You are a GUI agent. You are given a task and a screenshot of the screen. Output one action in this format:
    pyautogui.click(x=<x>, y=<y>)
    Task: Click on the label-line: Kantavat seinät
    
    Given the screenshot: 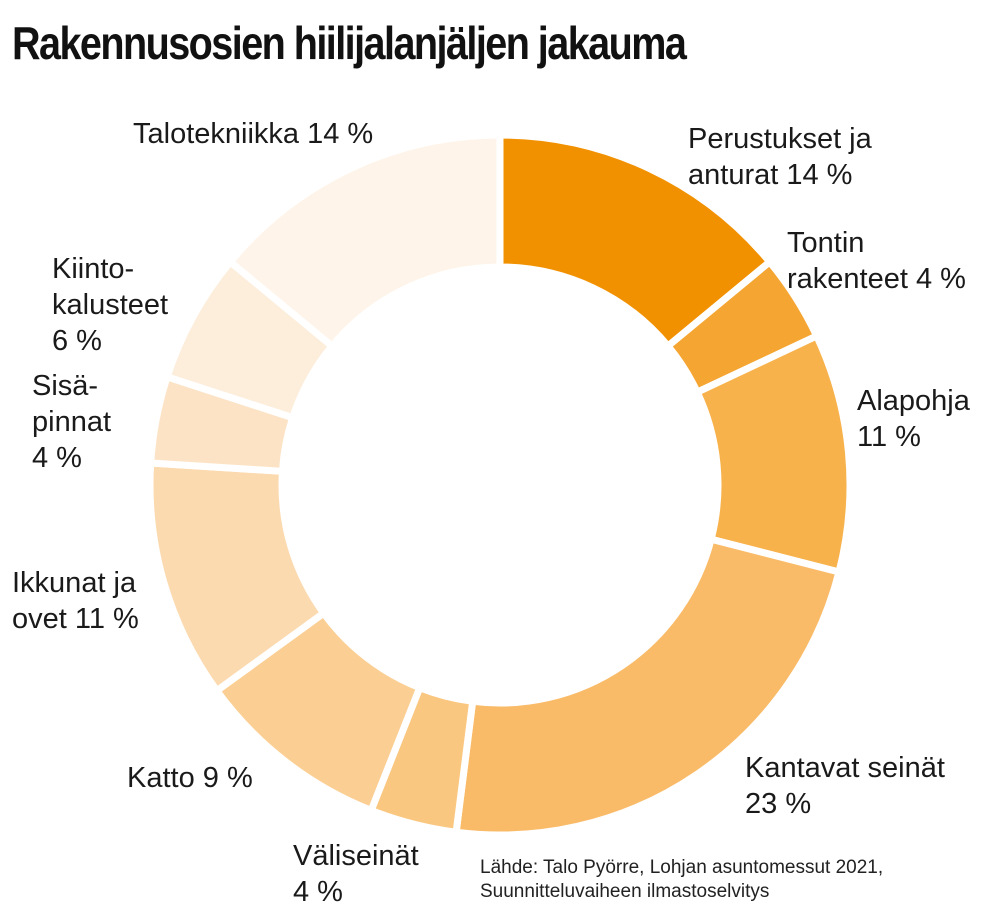 What is the action you would take?
    pyautogui.click(x=845, y=768)
    